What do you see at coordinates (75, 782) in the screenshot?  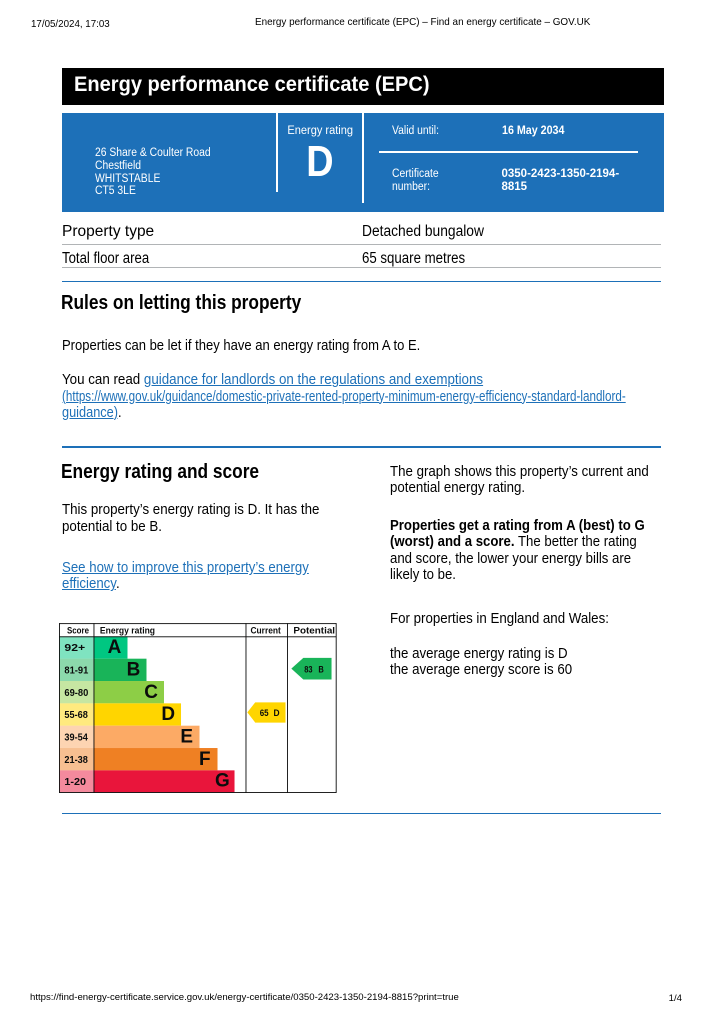 I see `svg-text: 1-20` at bounding box center [75, 782].